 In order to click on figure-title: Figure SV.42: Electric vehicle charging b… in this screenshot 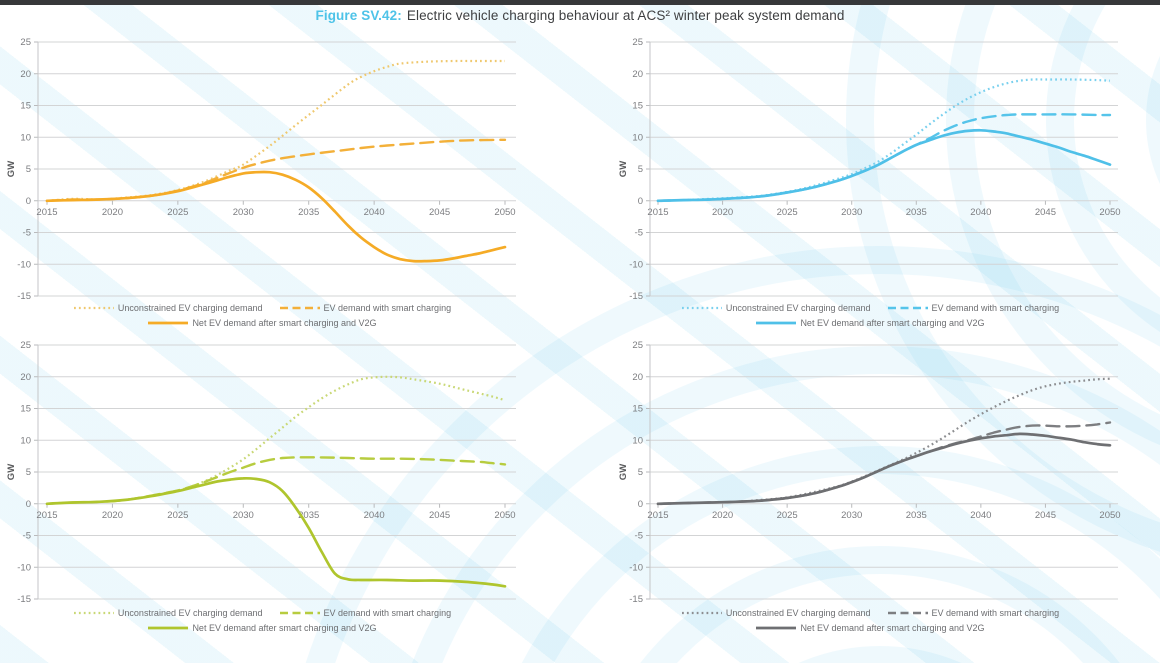, I will do `click(580, 15)`.